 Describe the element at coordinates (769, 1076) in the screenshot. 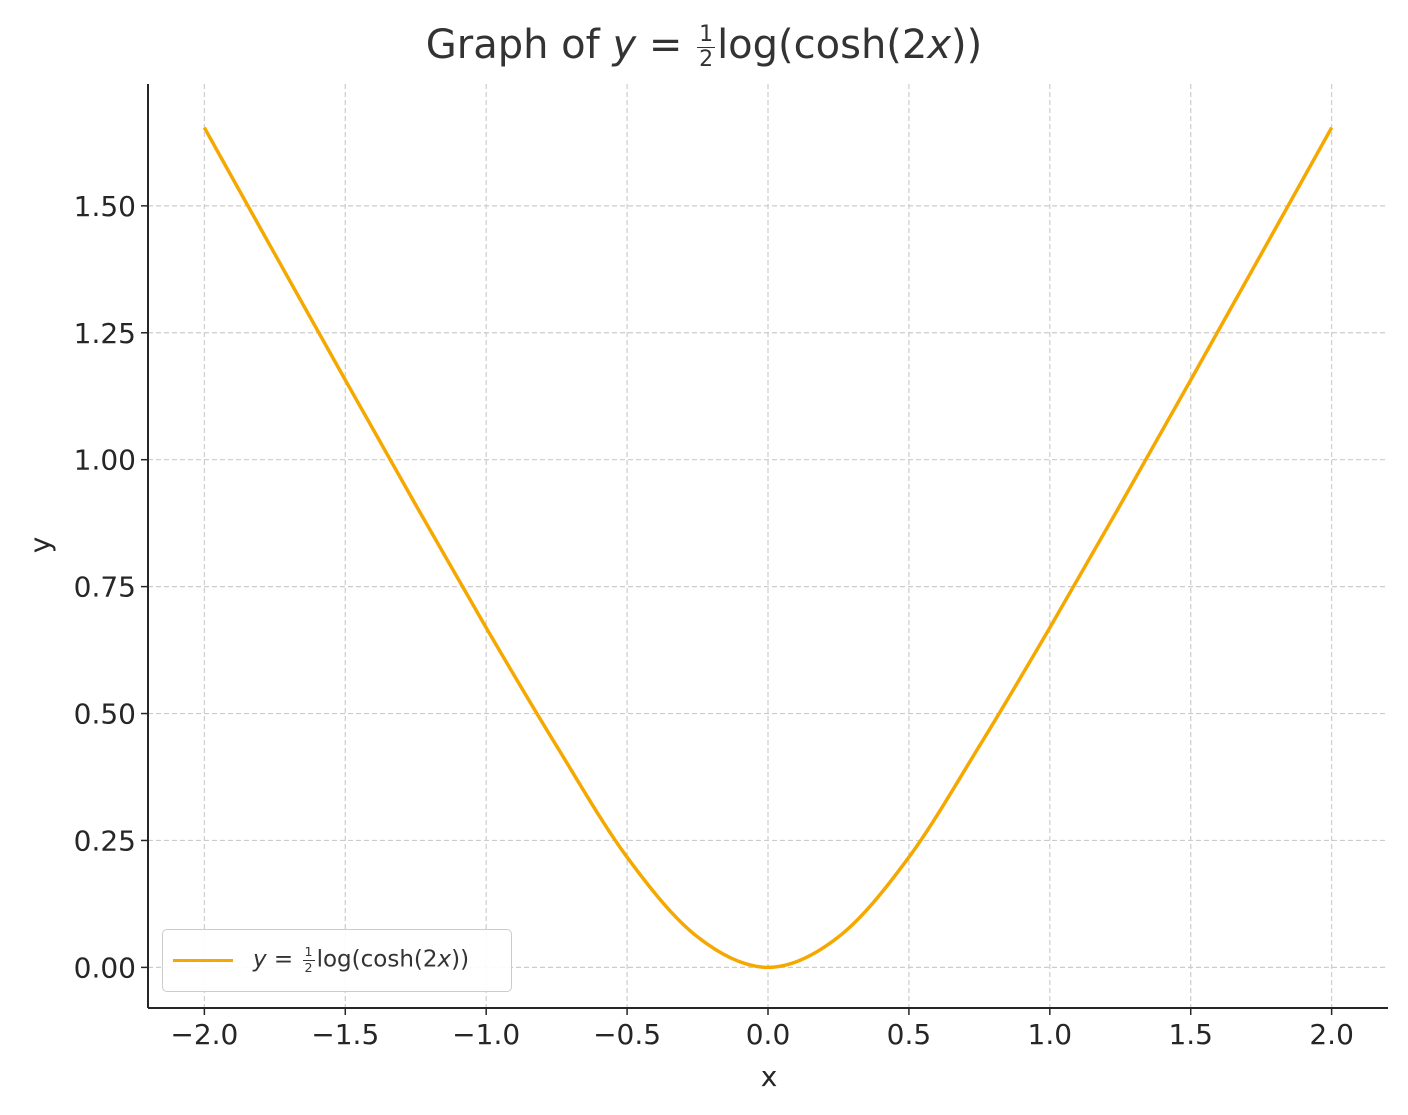

I see `x-axis-label: x` at that location.